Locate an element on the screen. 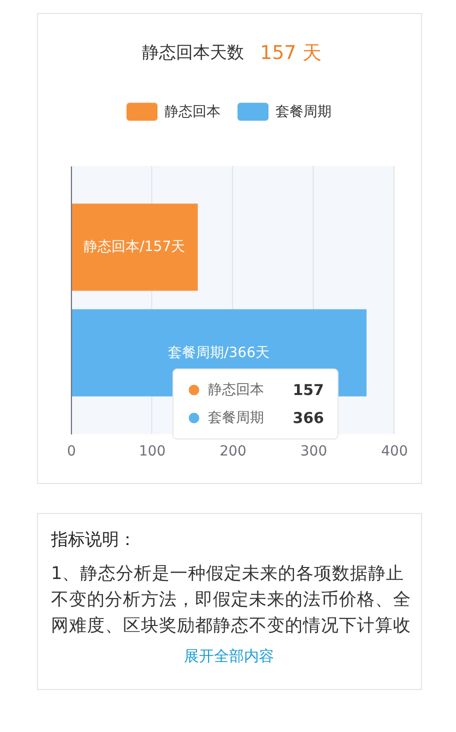 The width and height of the screenshot is (456, 732). x-tick-label: 400 is located at coordinates (394, 452).